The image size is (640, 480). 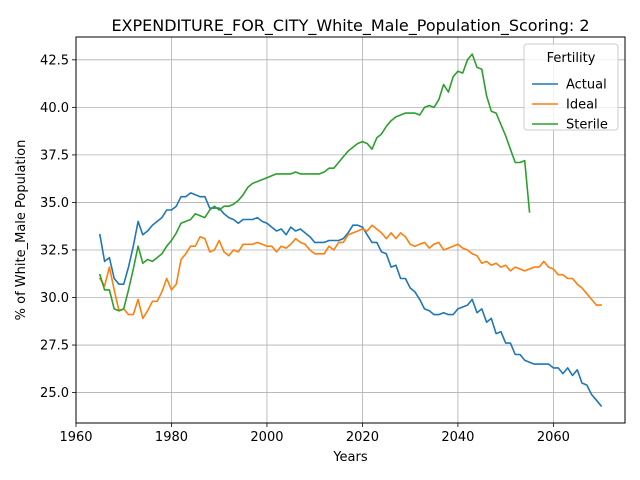 I want to click on x-tick-label: 2020, so click(x=362, y=437).